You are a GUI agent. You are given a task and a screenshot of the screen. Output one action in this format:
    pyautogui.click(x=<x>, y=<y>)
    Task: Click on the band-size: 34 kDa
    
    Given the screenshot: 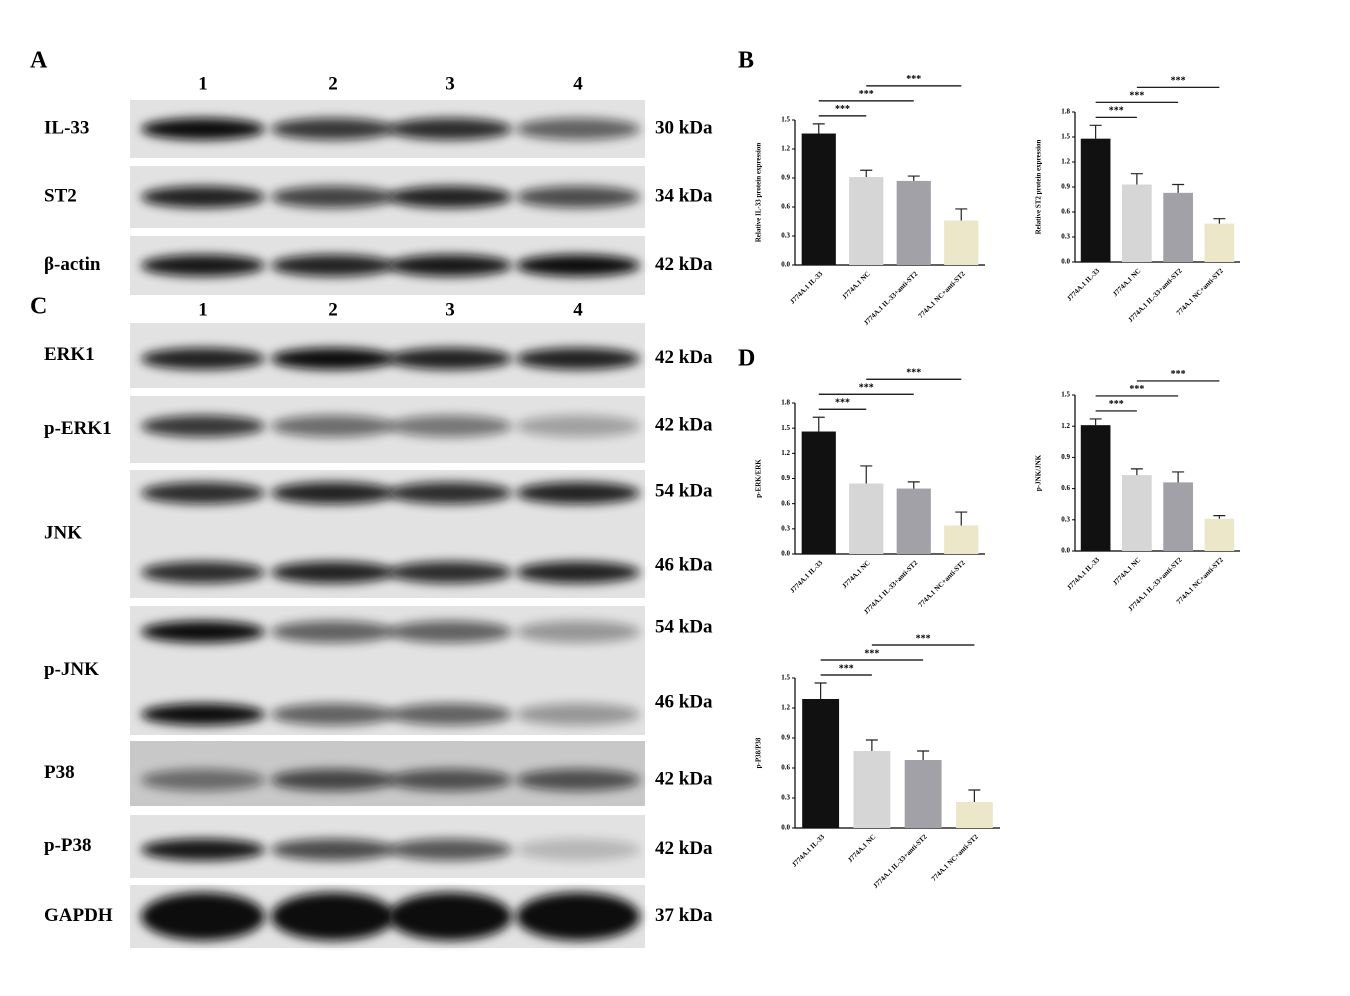 What is the action you would take?
    pyautogui.click(x=684, y=195)
    